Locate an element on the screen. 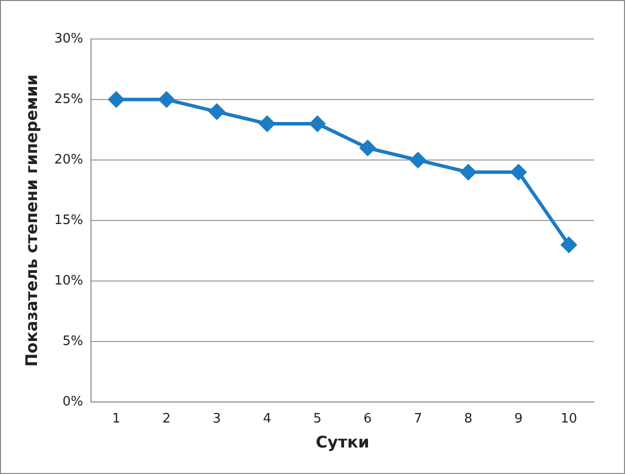 This screenshot has width=625, height=474. y-tick-label: 0% is located at coordinates (73, 402).